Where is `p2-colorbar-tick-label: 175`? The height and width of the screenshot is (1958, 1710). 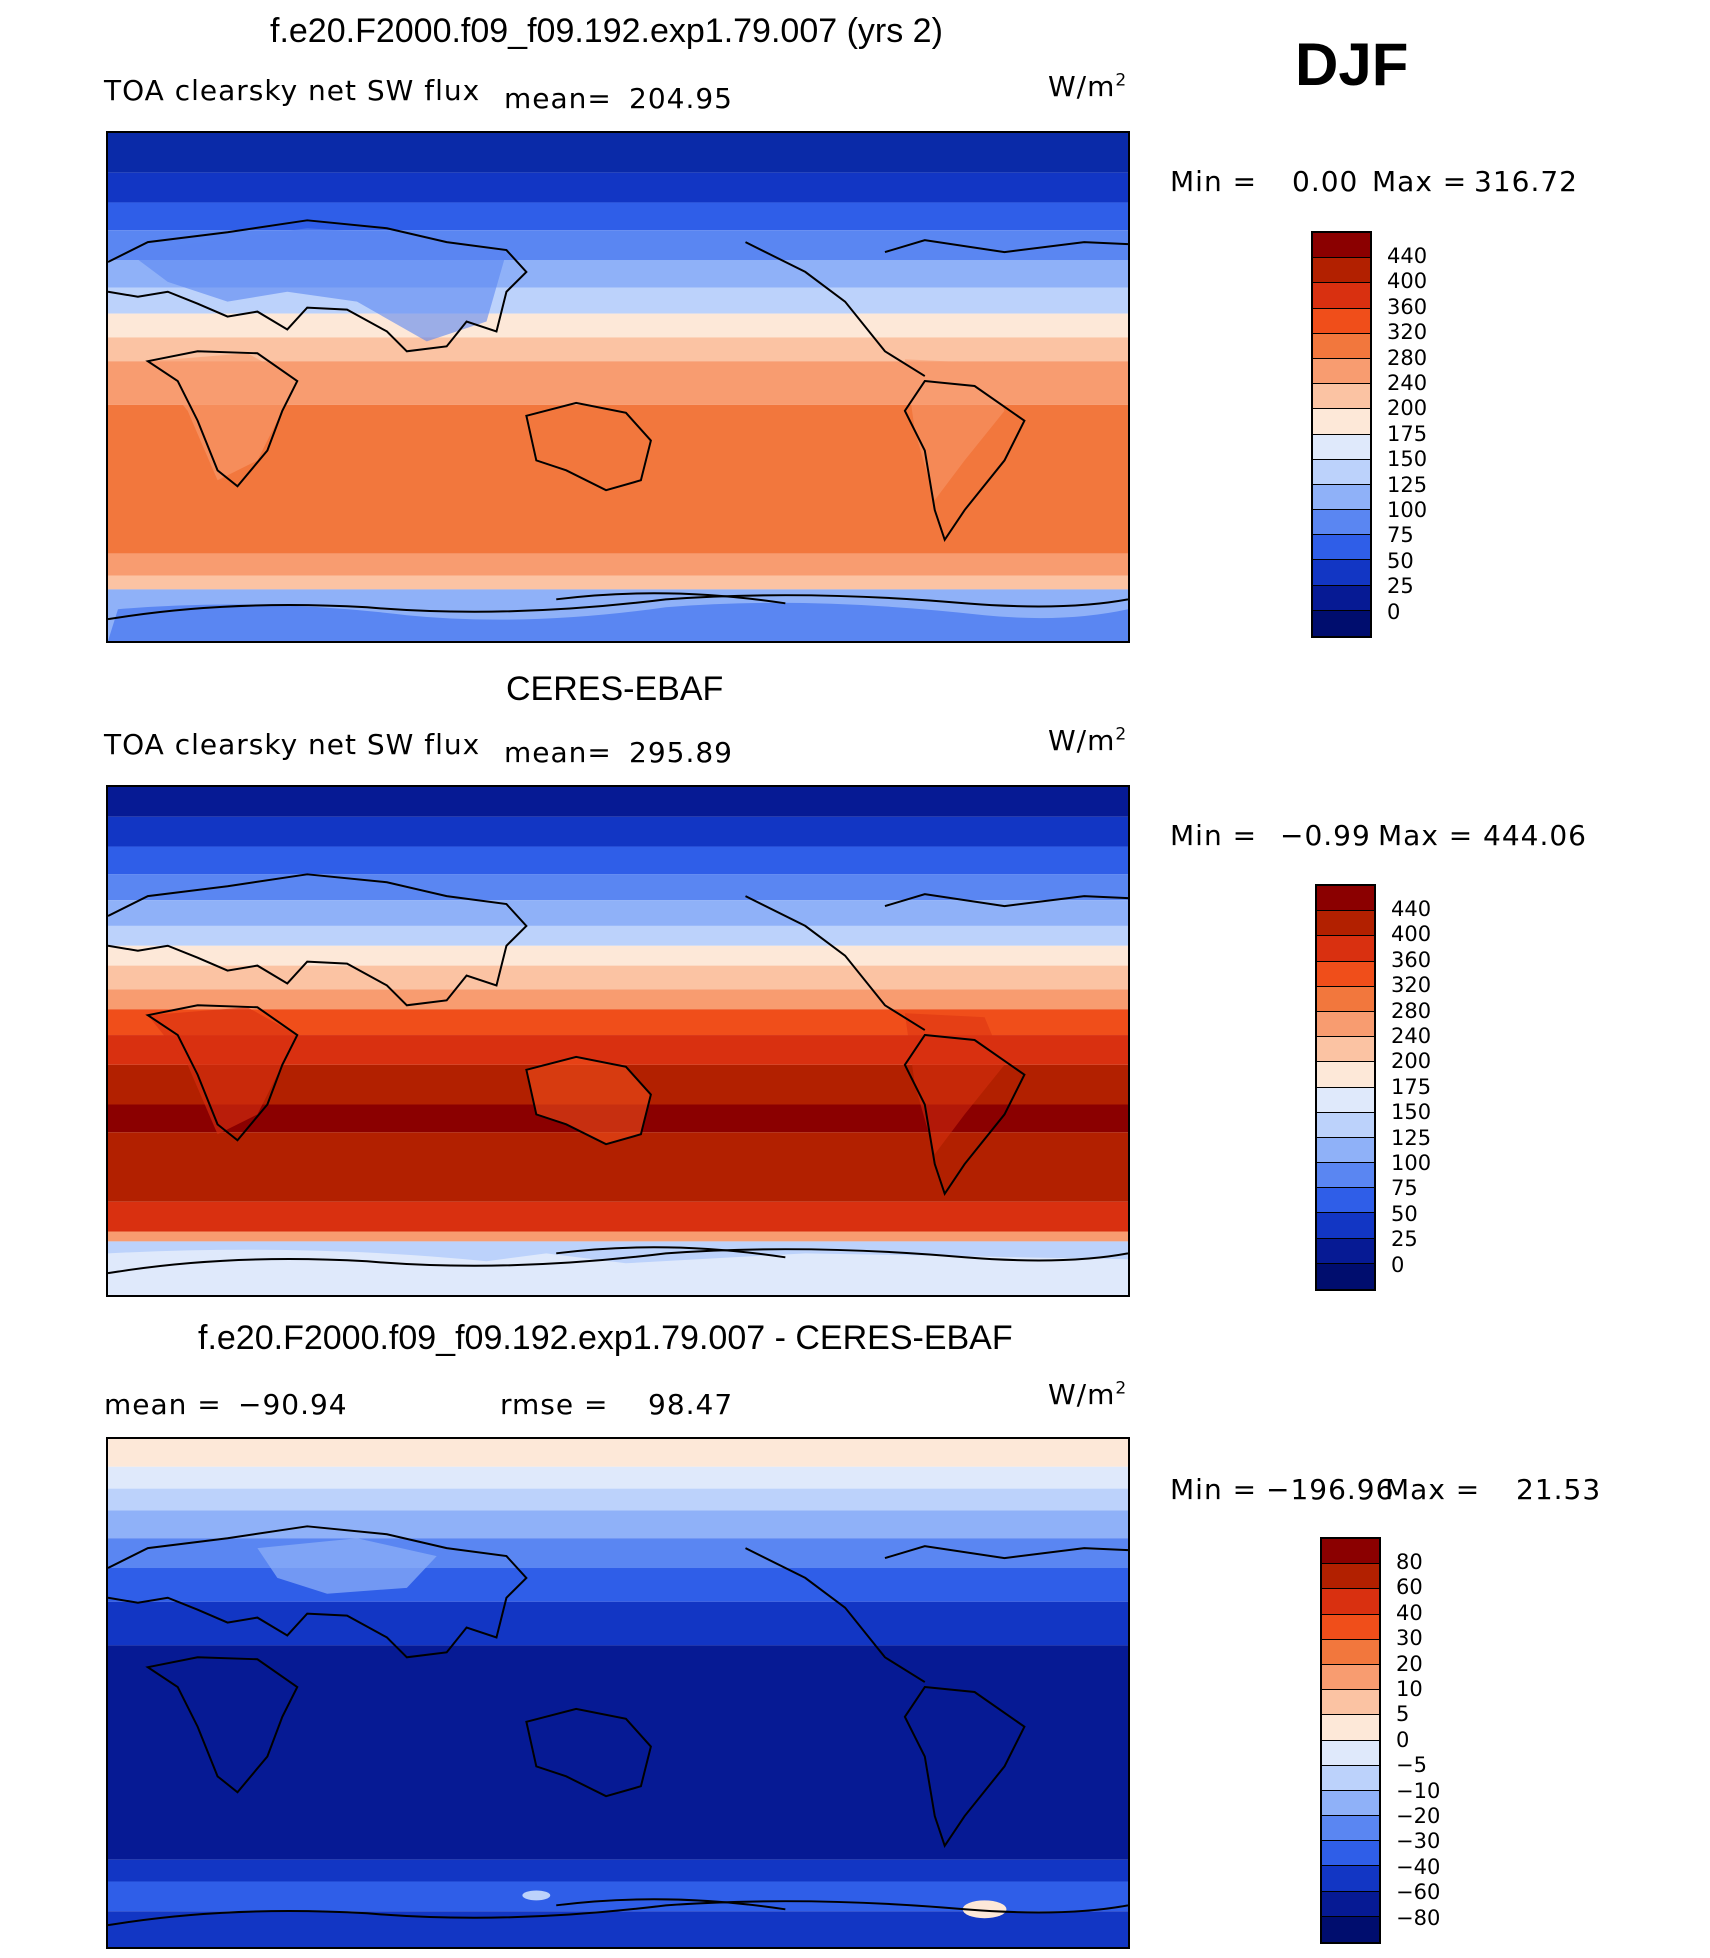 p2-colorbar-tick-label: 175 is located at coordinates (1411, 1086).